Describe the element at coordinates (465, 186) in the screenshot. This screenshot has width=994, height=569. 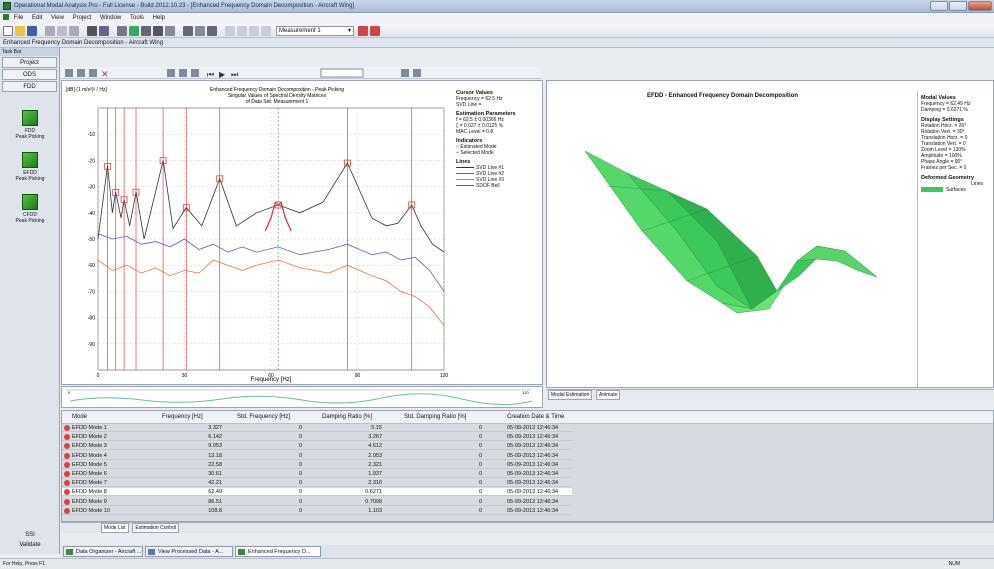
I see `legend-swatch` at that location.